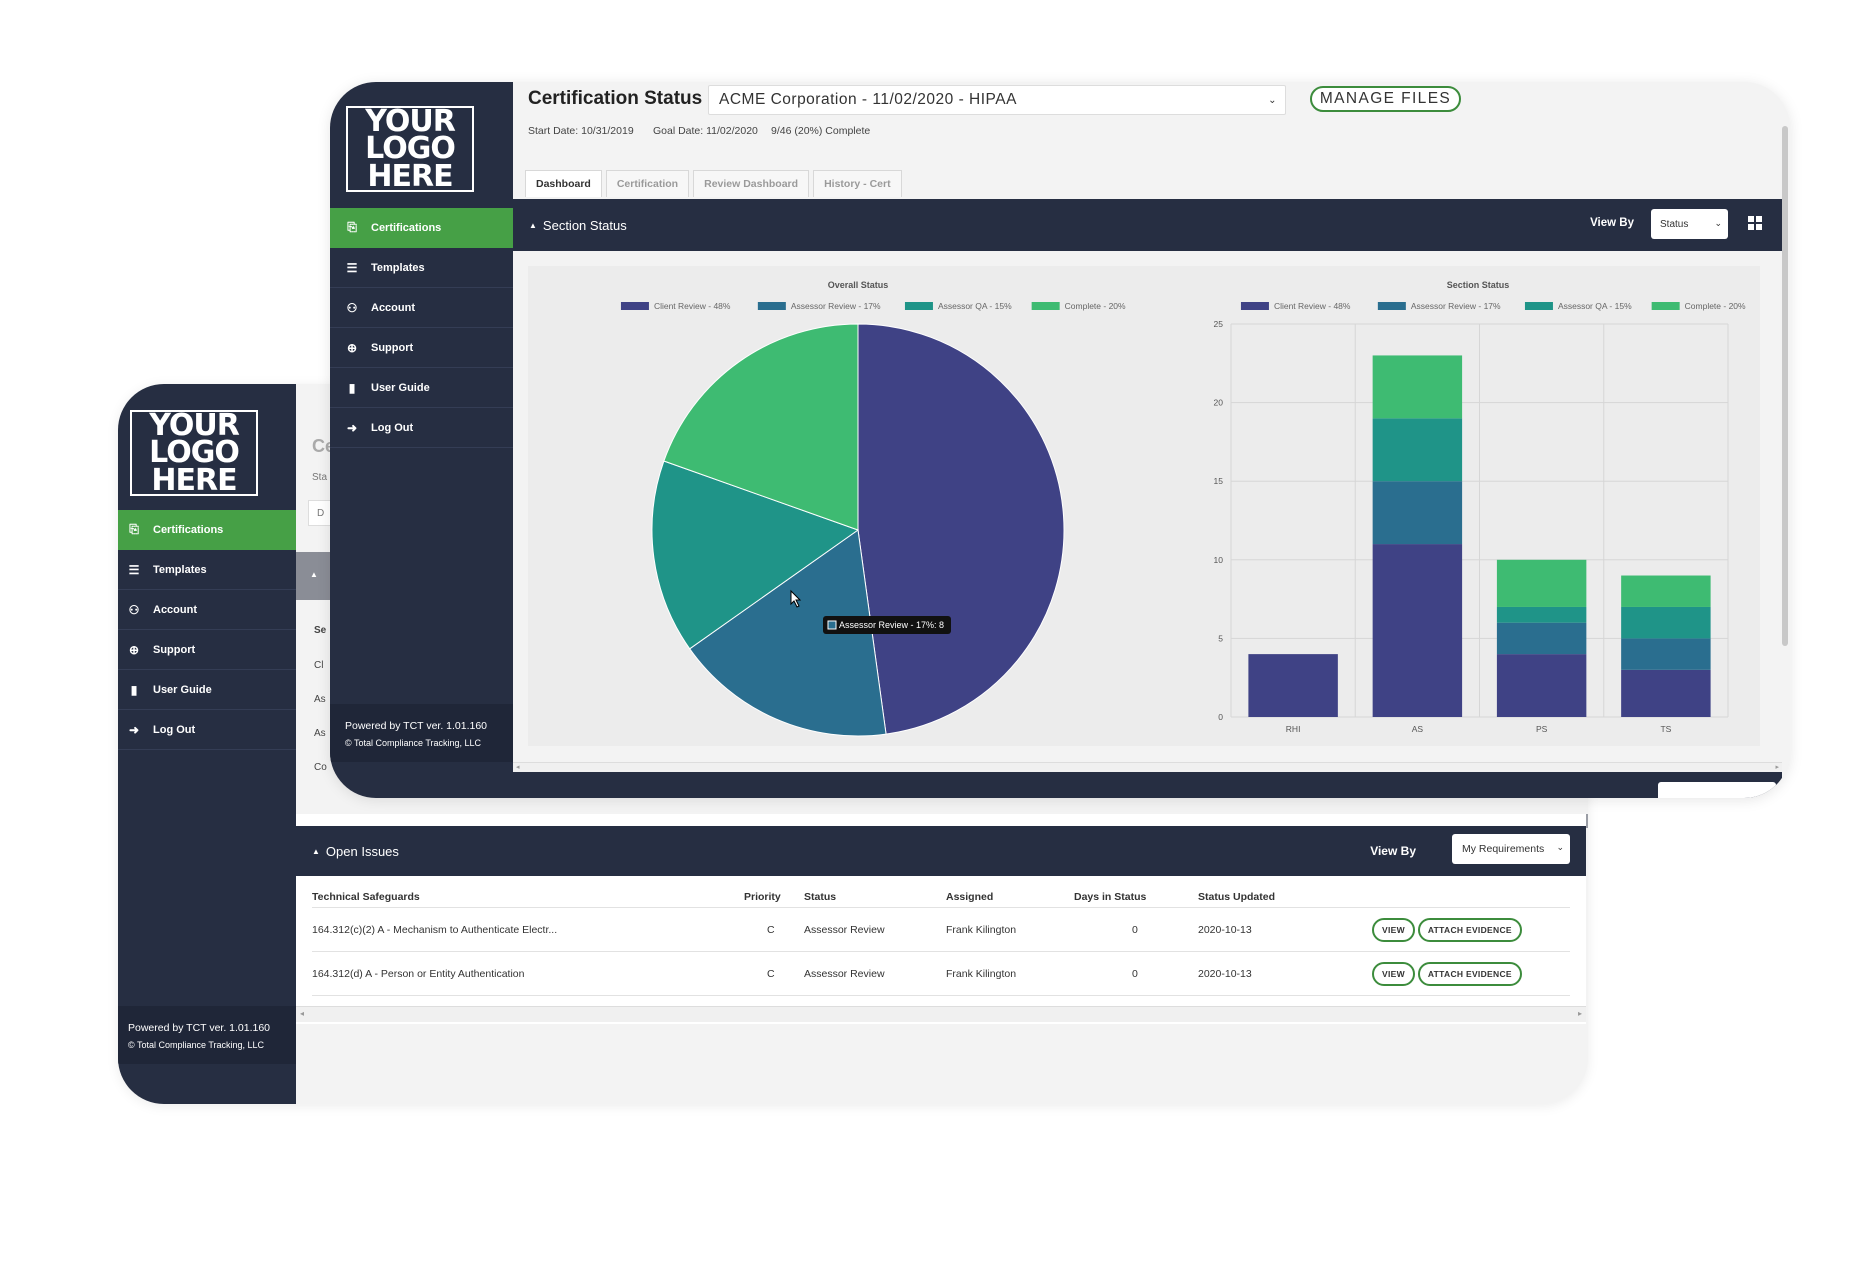 Image resolution: width=1875 pixels, height=1286 pixels. I want to click on tooltip-text: Assessor Review - 17%: 8, so click(891, 625).